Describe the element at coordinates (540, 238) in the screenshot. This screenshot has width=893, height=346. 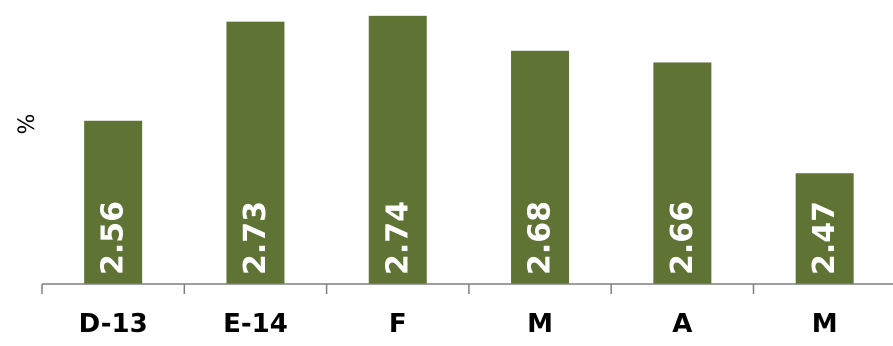
I see `data-label: 2.68` at that location.